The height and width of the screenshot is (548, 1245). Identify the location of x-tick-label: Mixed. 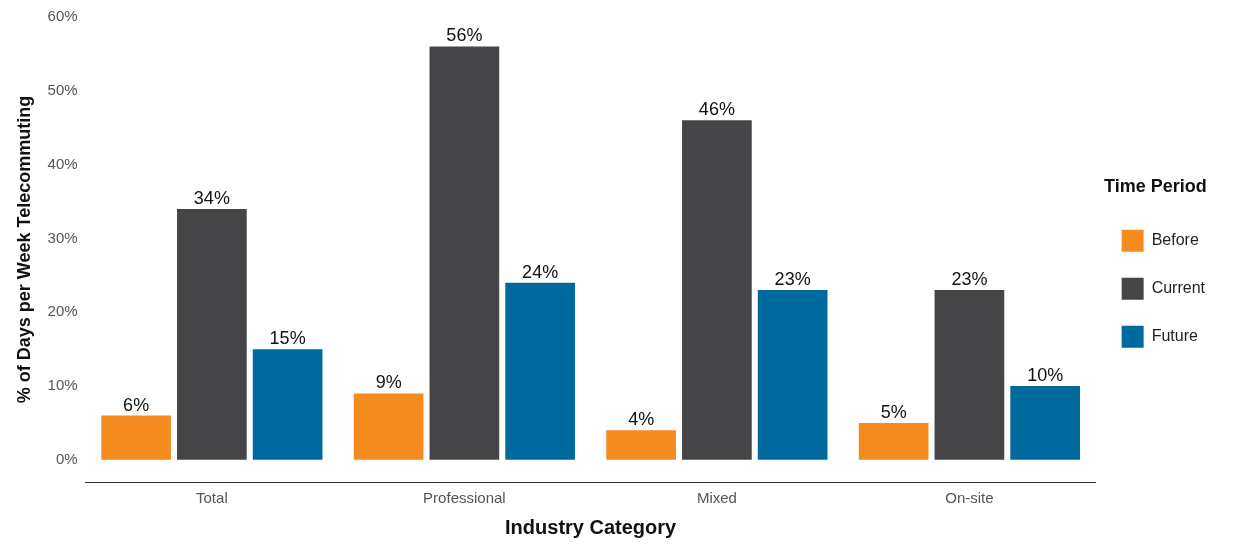
(716, 498).